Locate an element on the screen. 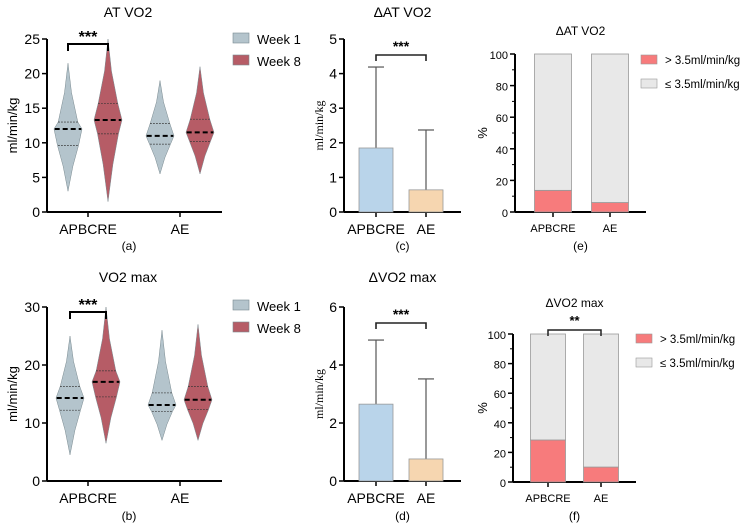  y-tick-label: 6 is located at coordinates (333, 307).